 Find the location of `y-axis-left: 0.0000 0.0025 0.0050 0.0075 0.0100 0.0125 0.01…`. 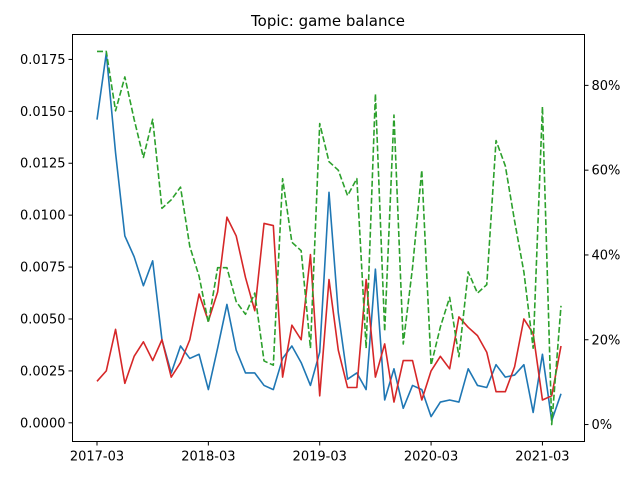

y-axis-left: 0.0000 0.0025 0.0050 0.0075 0.0100 0.0125 0.01… is located at coordinates (46, 242).